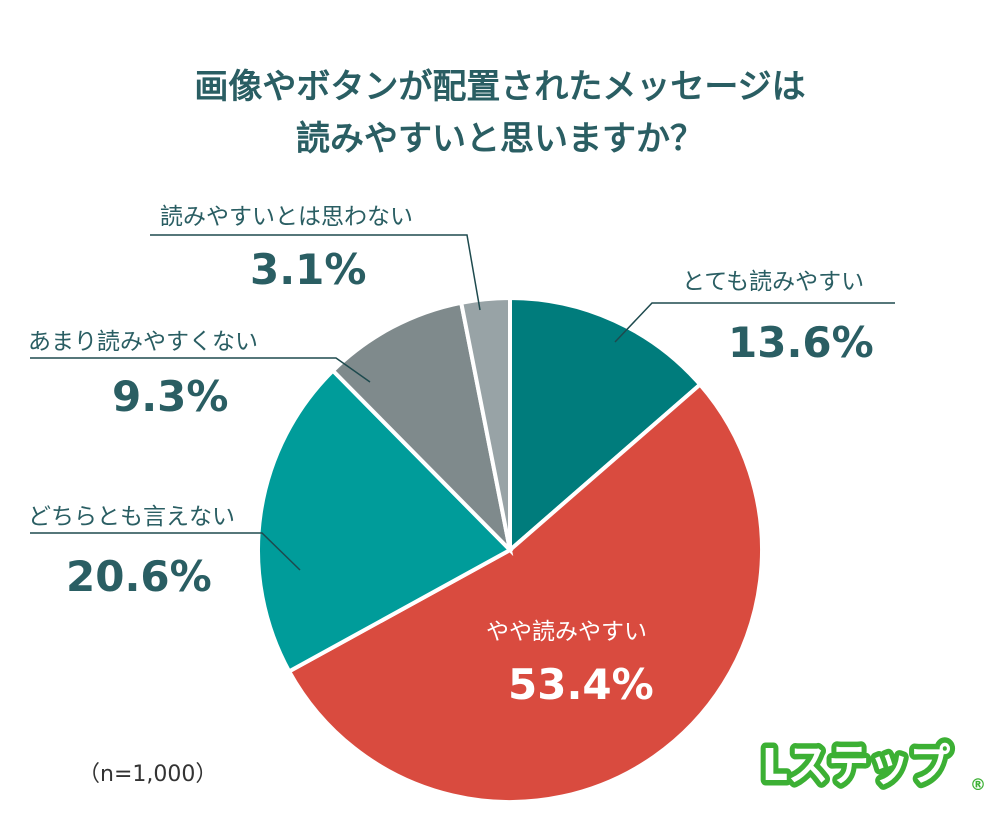  Describe the element at coordinates (170, 396) in the screenshot. I see `value-slice-3: 9.3%` at that location.